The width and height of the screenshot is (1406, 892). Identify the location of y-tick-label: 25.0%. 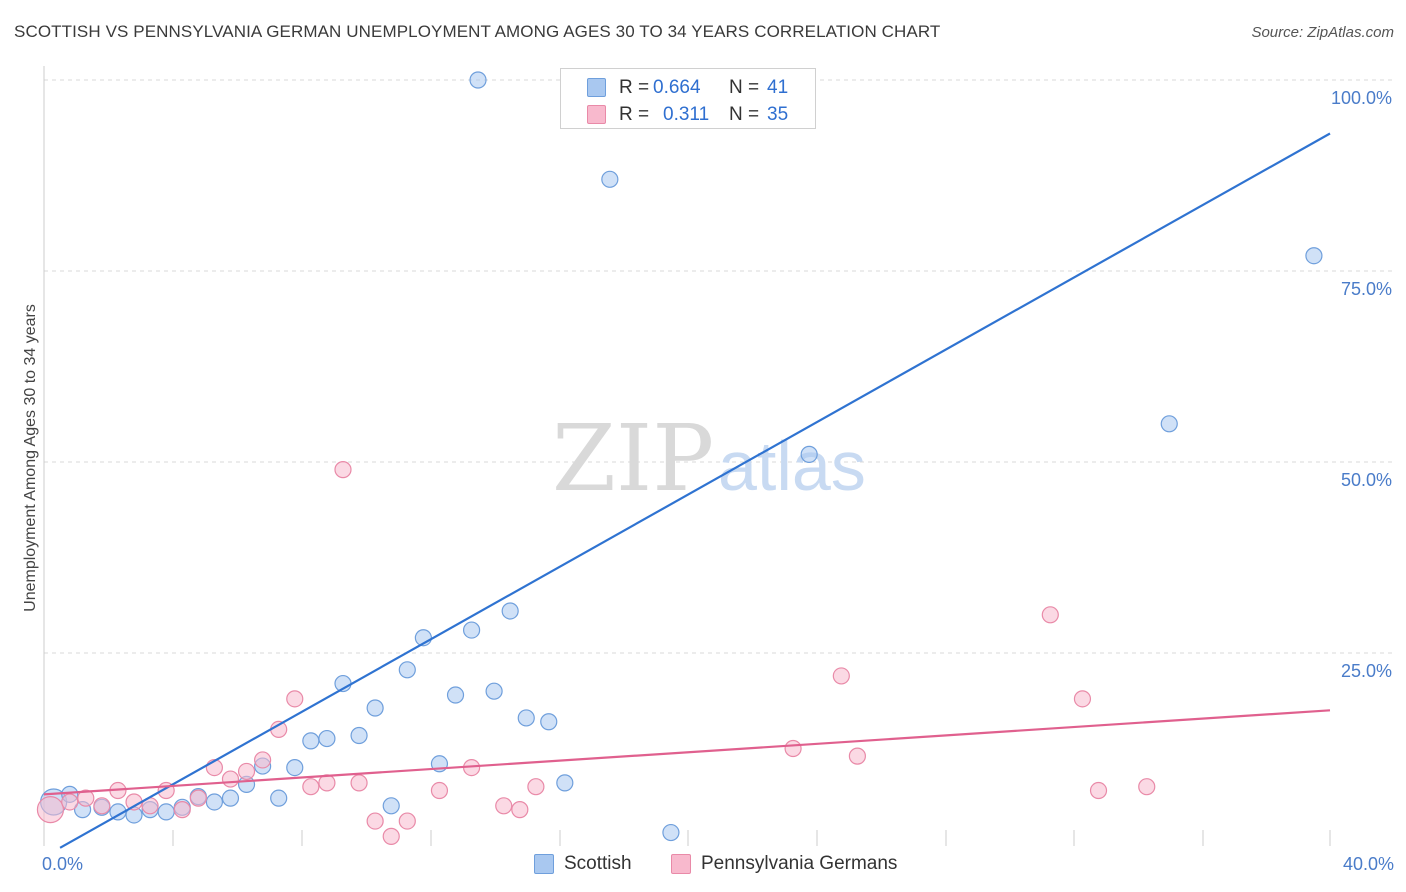
(1366, 671).